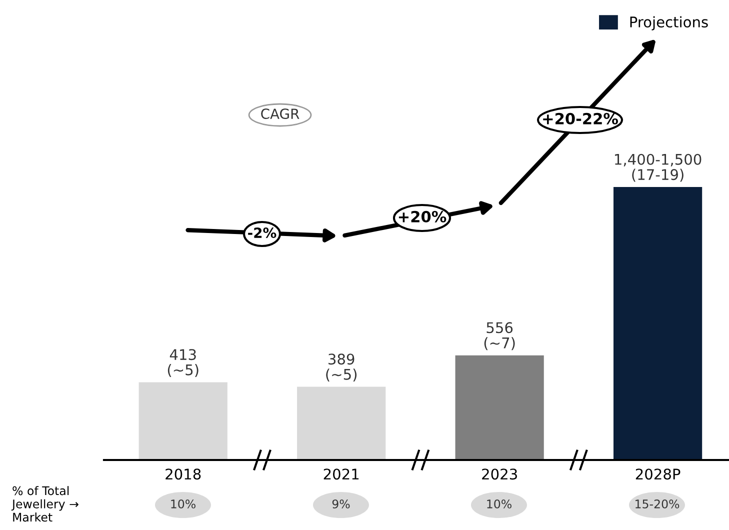  I want to click on x-tick-label: 2021, so click(341, 474).